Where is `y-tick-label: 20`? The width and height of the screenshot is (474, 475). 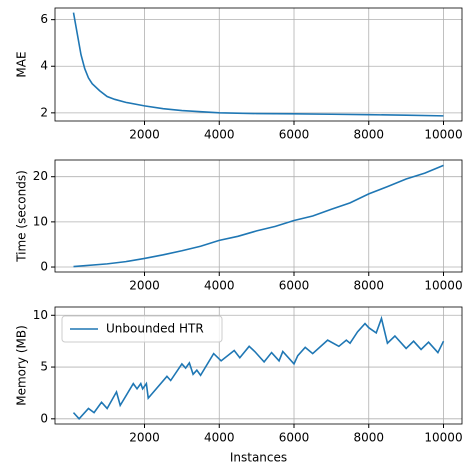 y-tick-label: 20 is located at coordinates (40, 176).